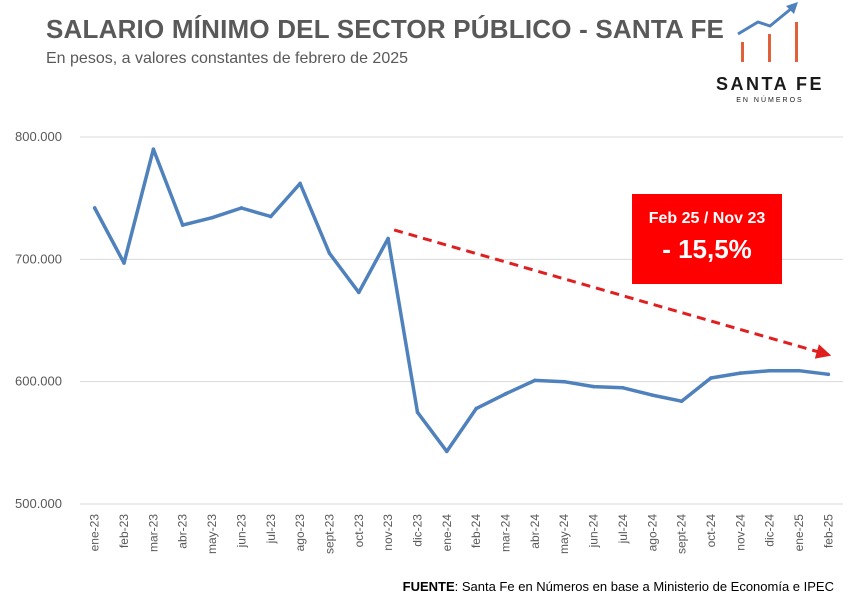  I want to click on x-tick-label: mar-24, so click(506, 533).